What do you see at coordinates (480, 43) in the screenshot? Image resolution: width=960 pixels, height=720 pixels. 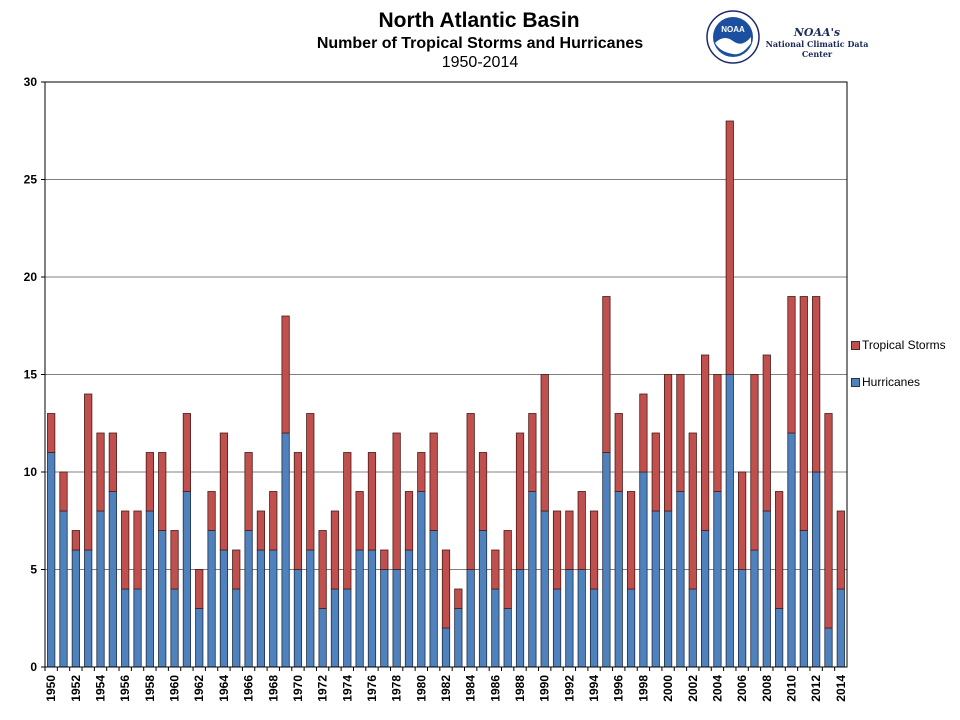 I see `chart-subtitle: Number of Tropical Storms and Hurricanes` at bounding box center [480, 43].